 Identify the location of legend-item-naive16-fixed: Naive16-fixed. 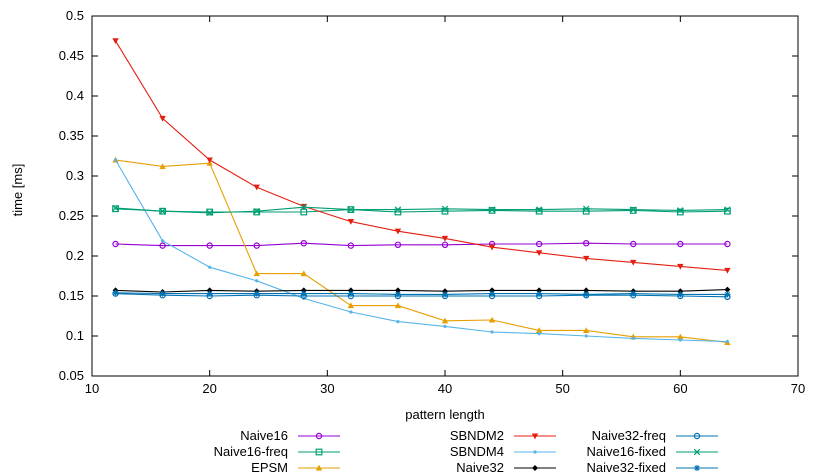
(652, 451).